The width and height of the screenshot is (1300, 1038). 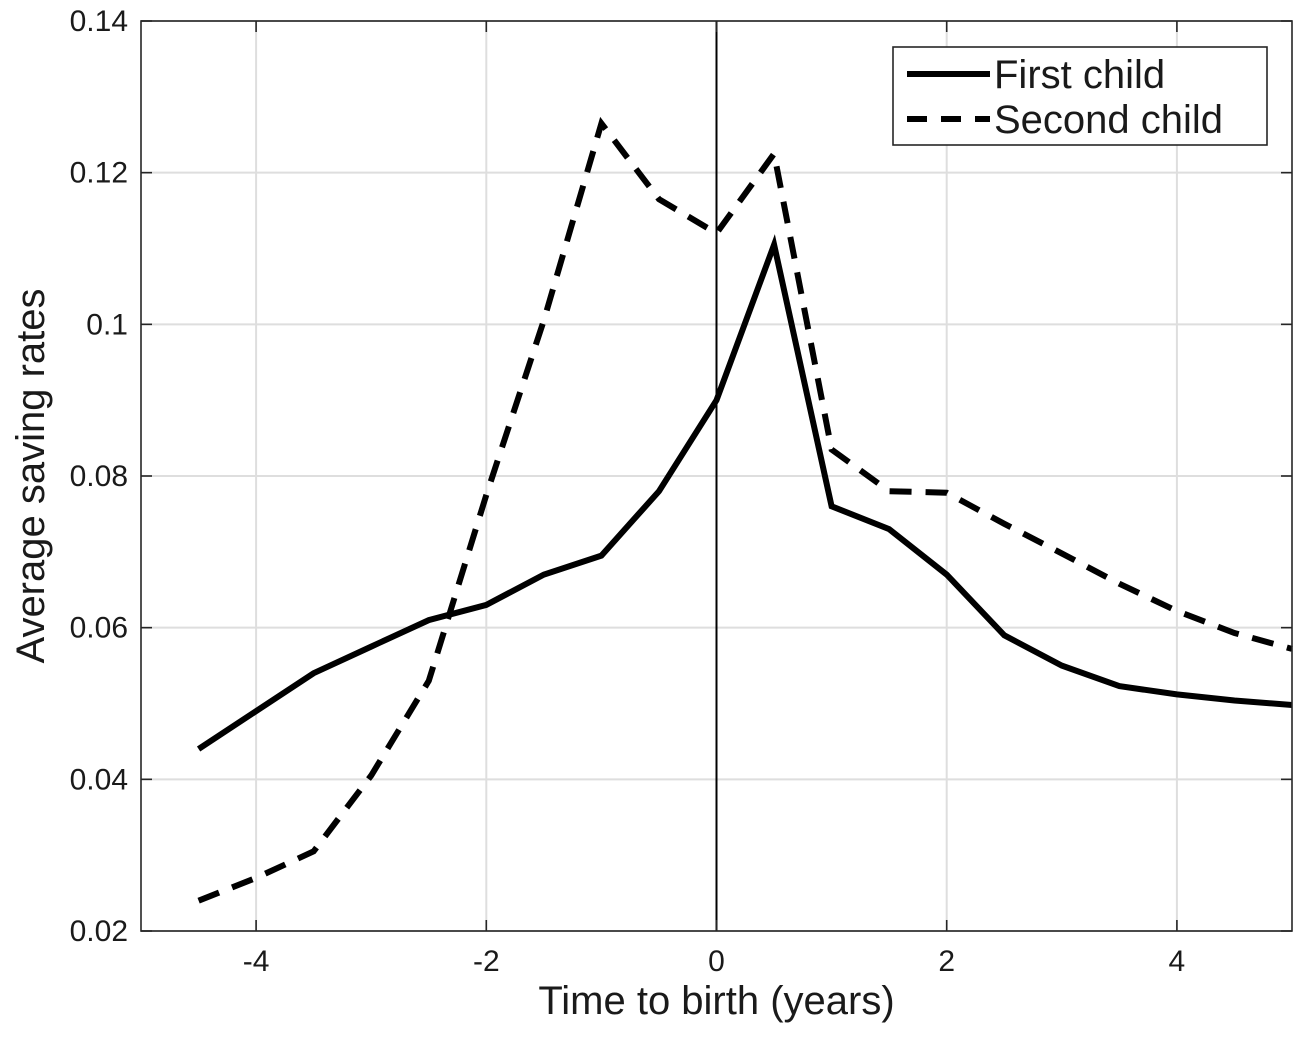 What do you see at coordinates (107, 324) in the screenshot?
I see `y-tick-label: 0.1` at bounding box center [107, 324].